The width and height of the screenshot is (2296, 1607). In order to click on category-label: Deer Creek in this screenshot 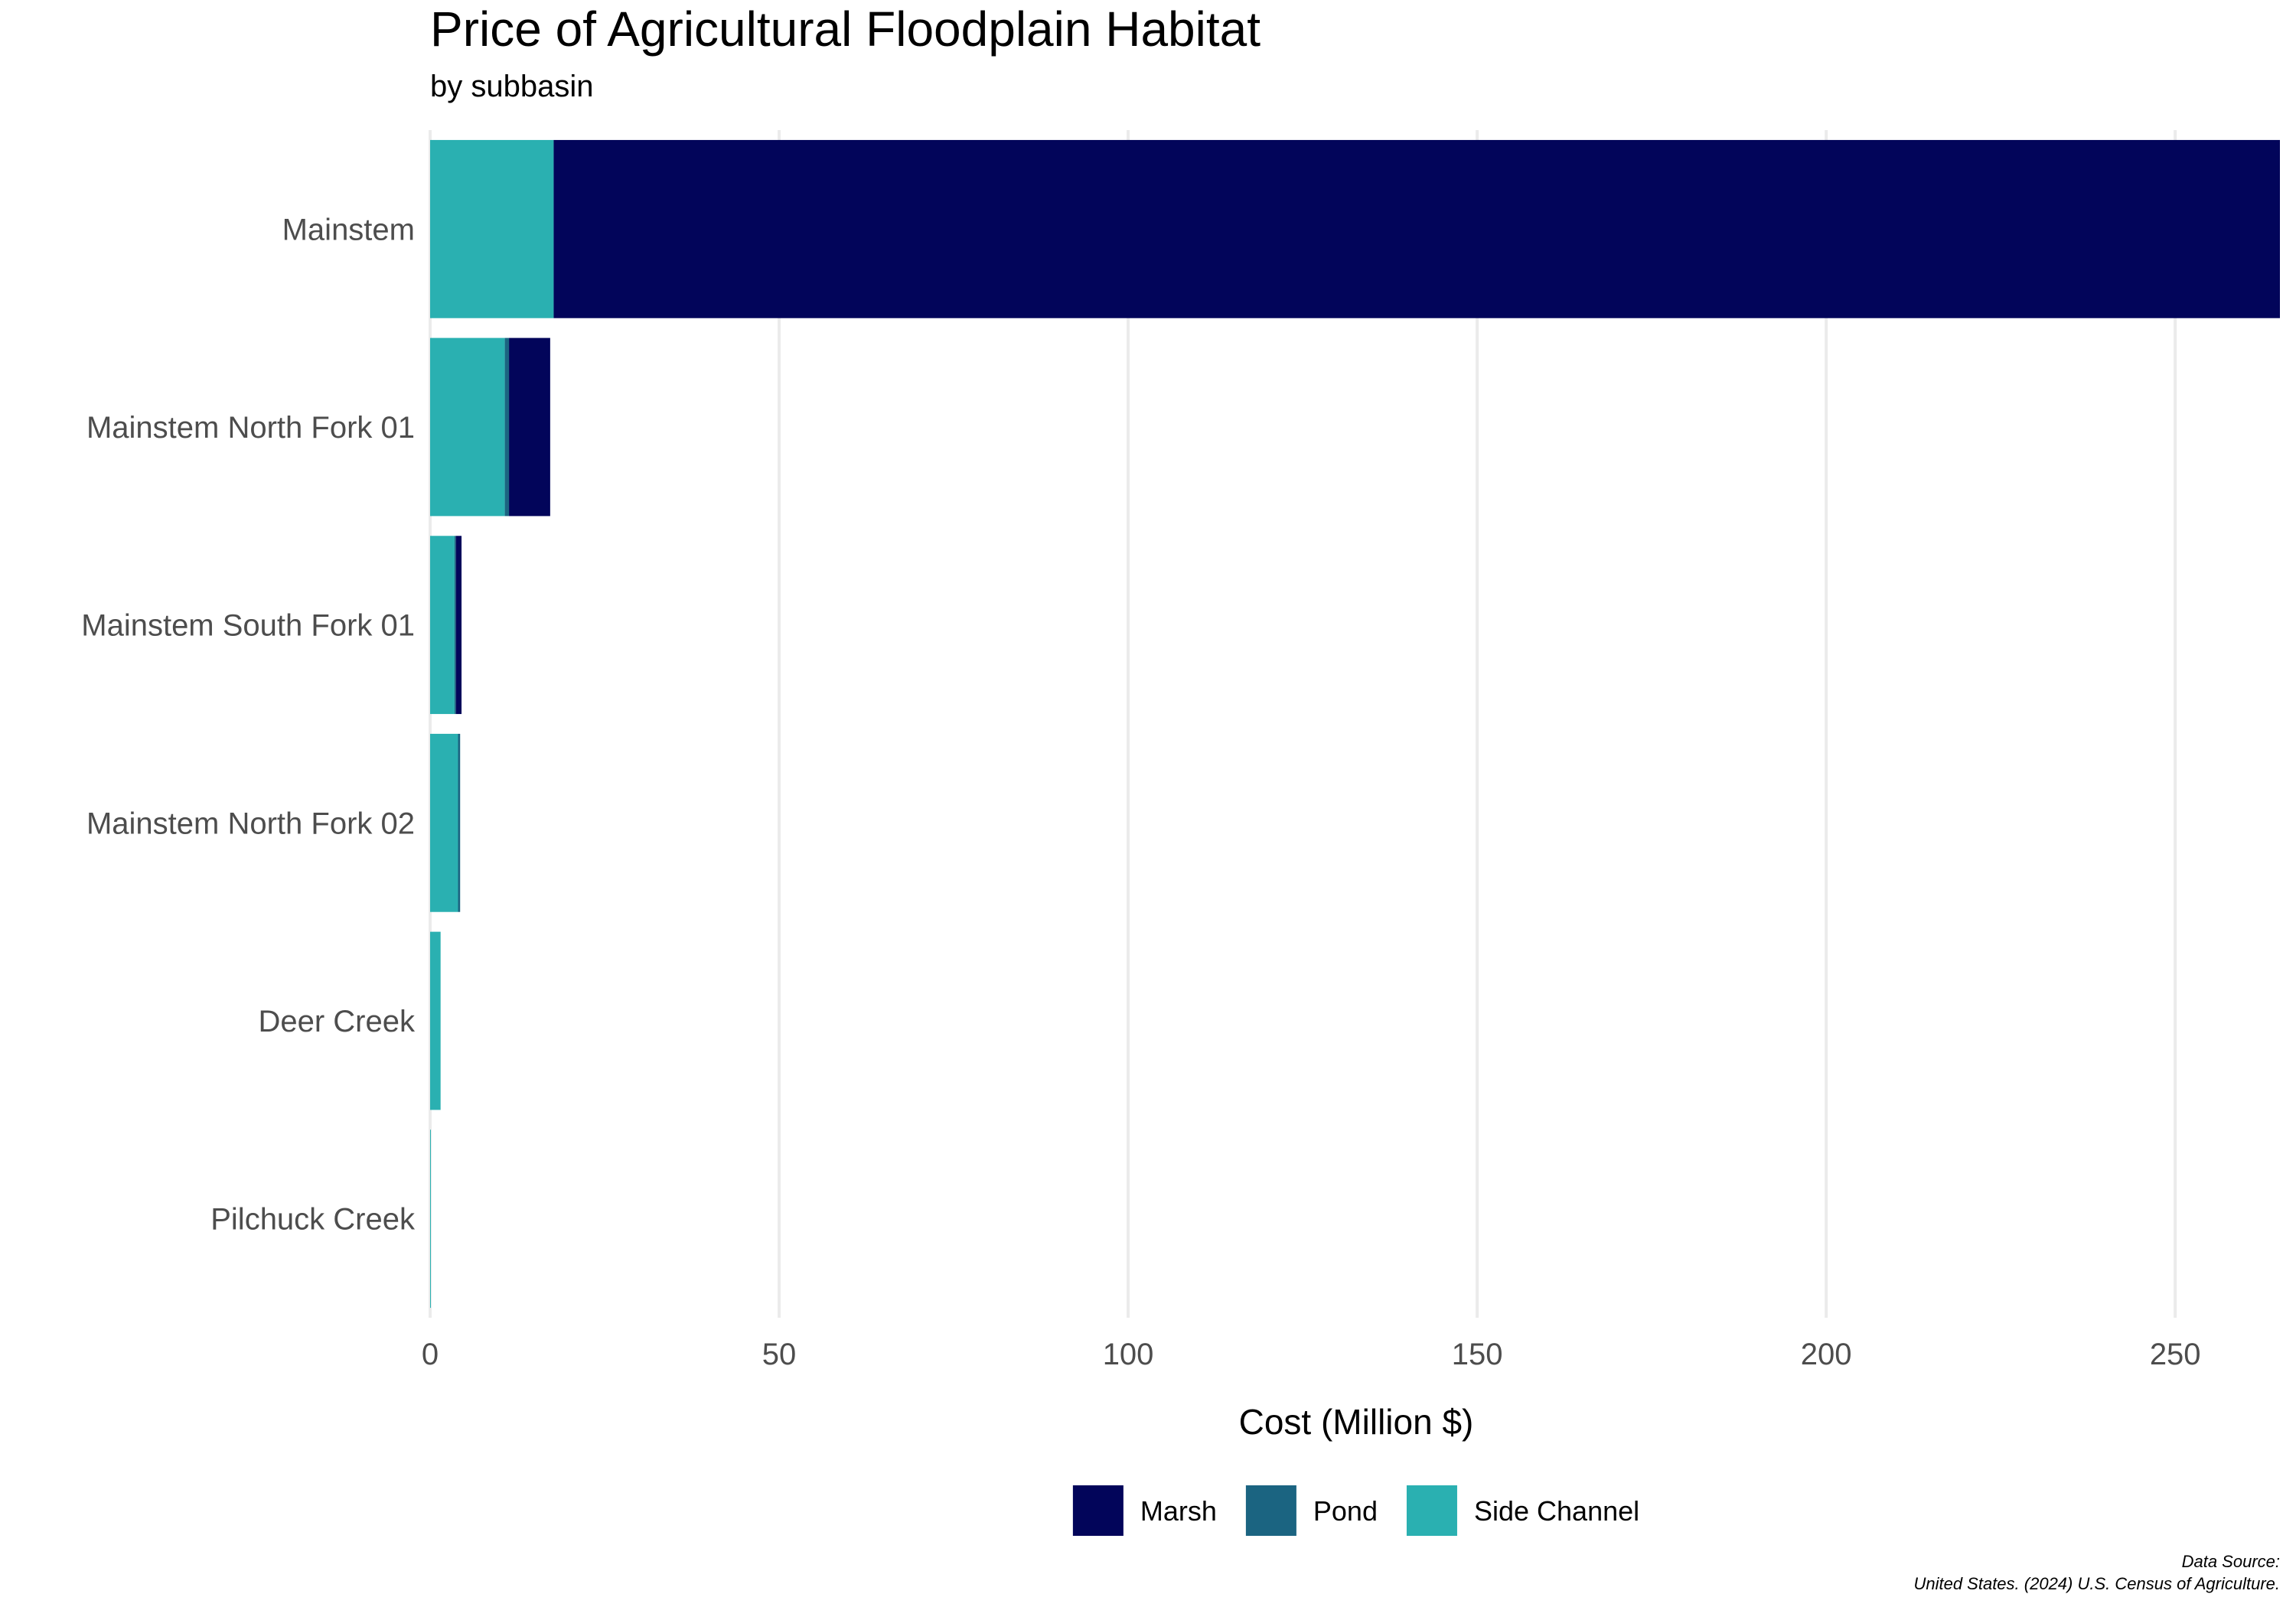, I will do `click(337, 1022)`.